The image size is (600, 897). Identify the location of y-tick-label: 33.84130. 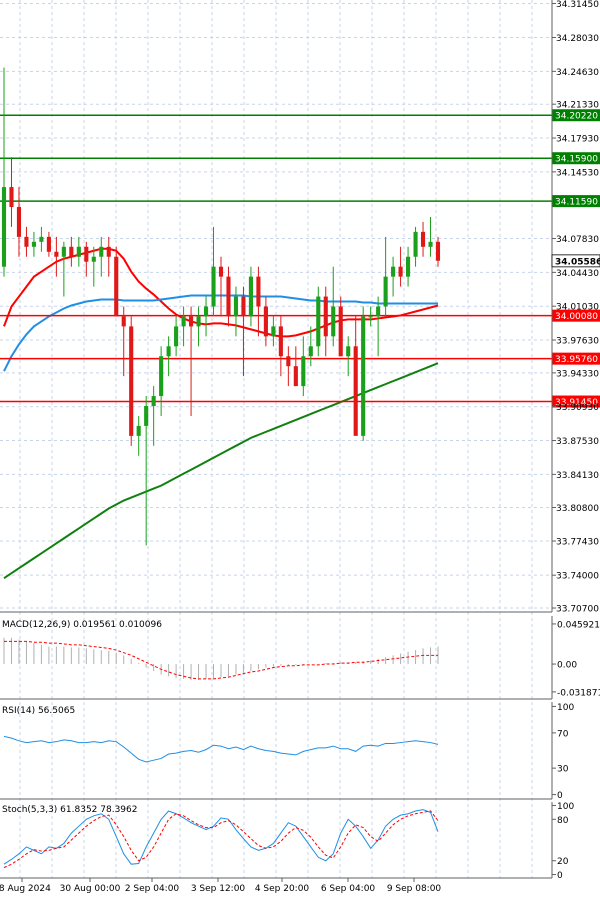
(577, 476).